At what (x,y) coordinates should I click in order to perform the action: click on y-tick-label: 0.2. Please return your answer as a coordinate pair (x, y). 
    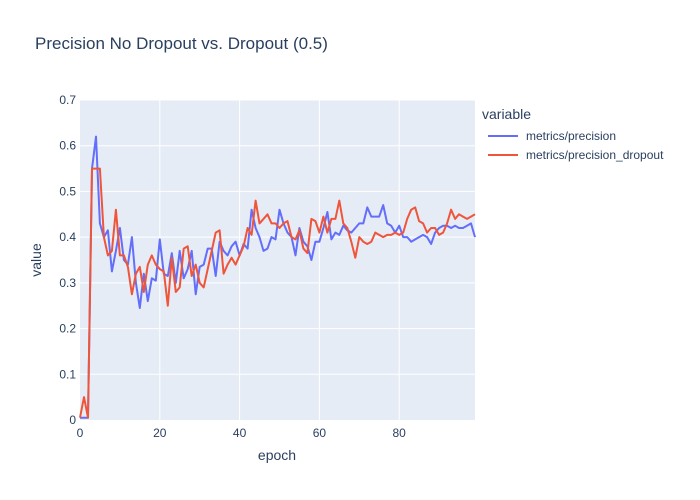
    Looking at the image, I should click on (67, 329).